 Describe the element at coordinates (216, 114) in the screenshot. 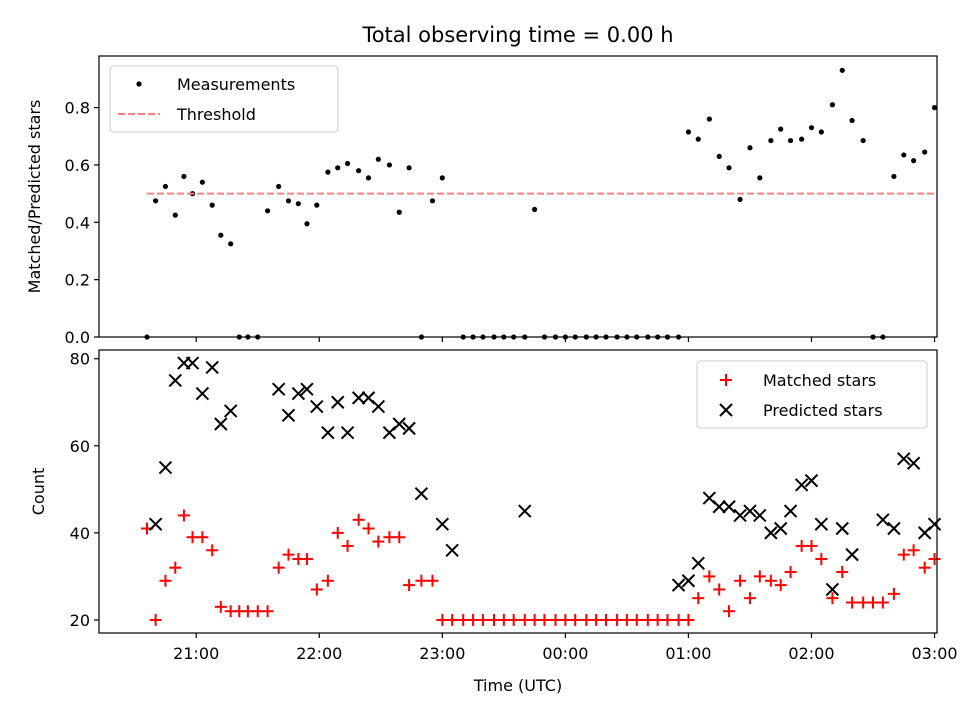

I see `legend-threshold-label: Threshold` at that location.